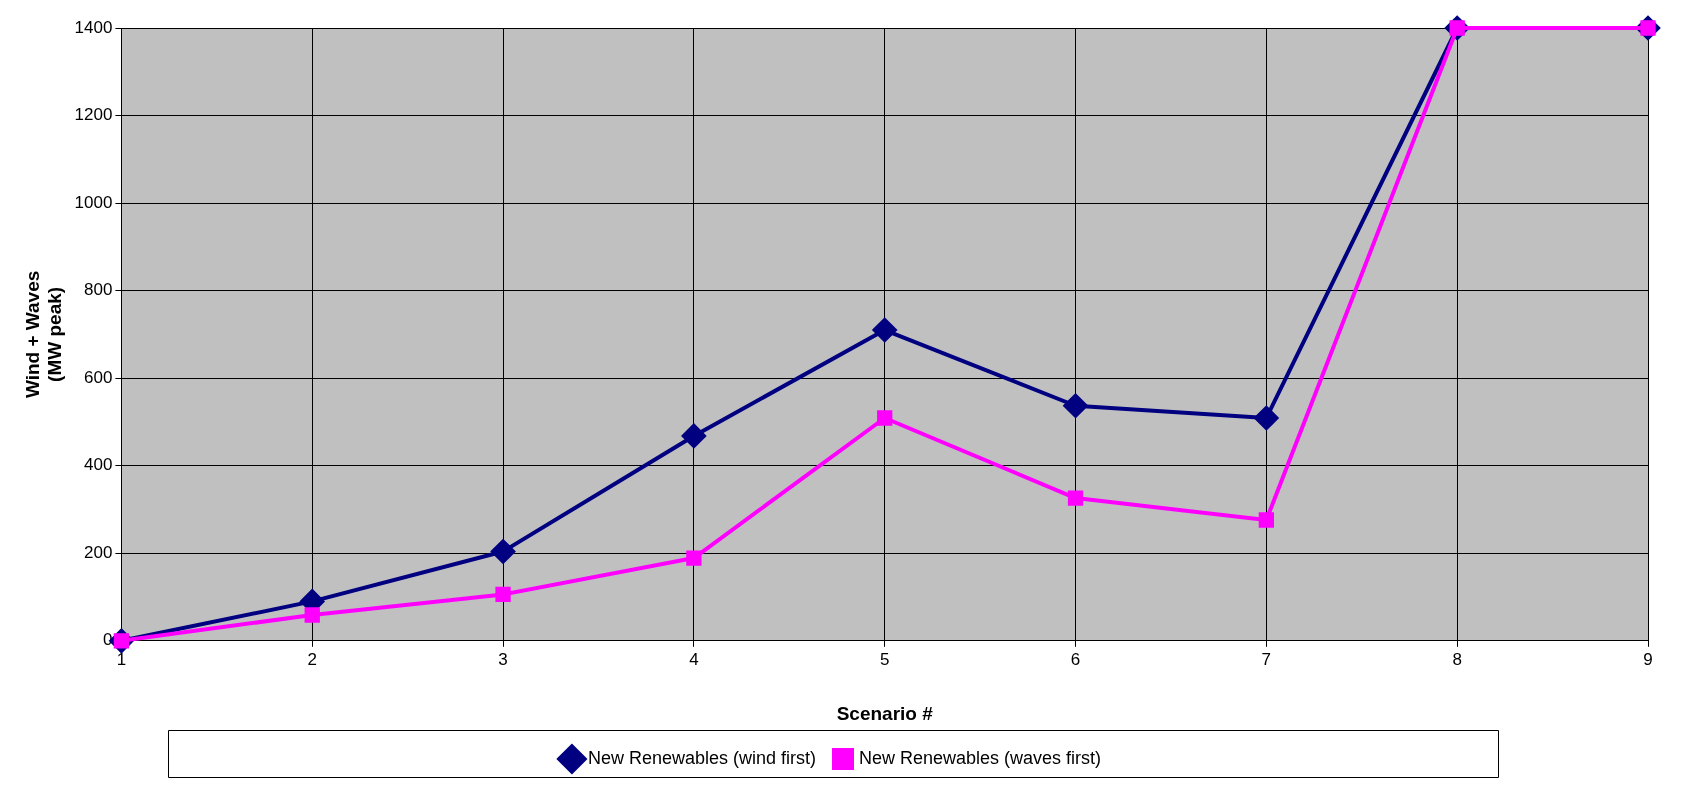  Describe the element at coordinates (98, 465) in the screenshot. I see `y-tick-label: 400` at that location.